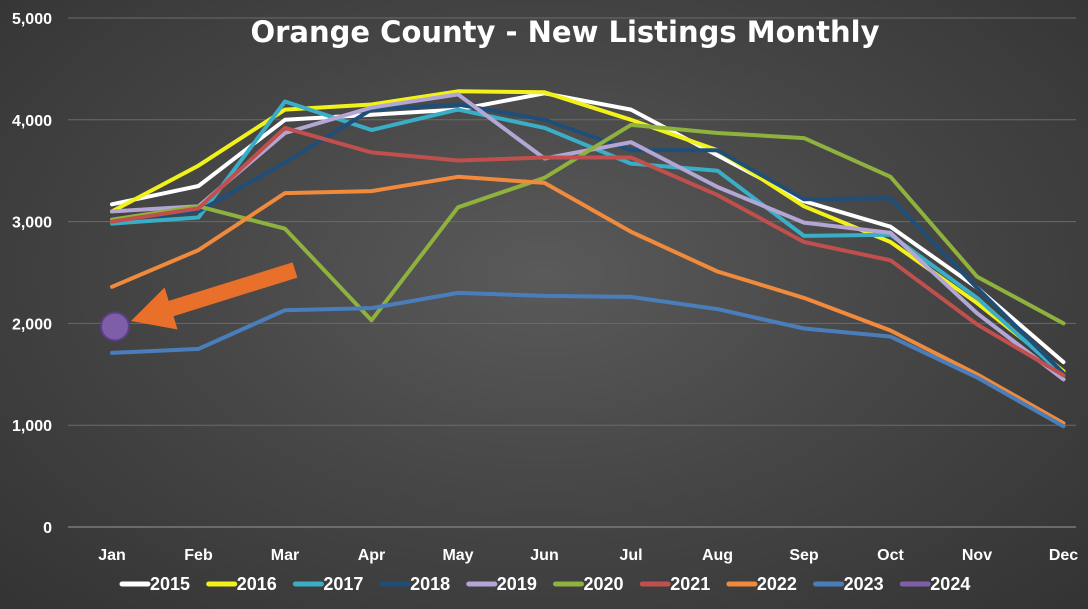  What do you see at coordinates (690, 584) in the screenshot?
I see `legend-label-2021: 2021` at bounding box center [690, 584].